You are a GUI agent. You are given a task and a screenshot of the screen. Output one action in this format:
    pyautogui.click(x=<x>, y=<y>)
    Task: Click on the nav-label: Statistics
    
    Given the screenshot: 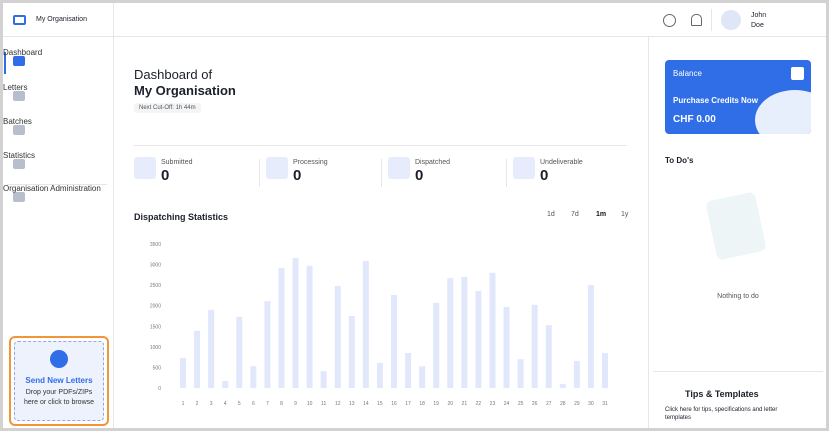 What is the action you would take?
    pyautogui.click(x=19, y=155)
    